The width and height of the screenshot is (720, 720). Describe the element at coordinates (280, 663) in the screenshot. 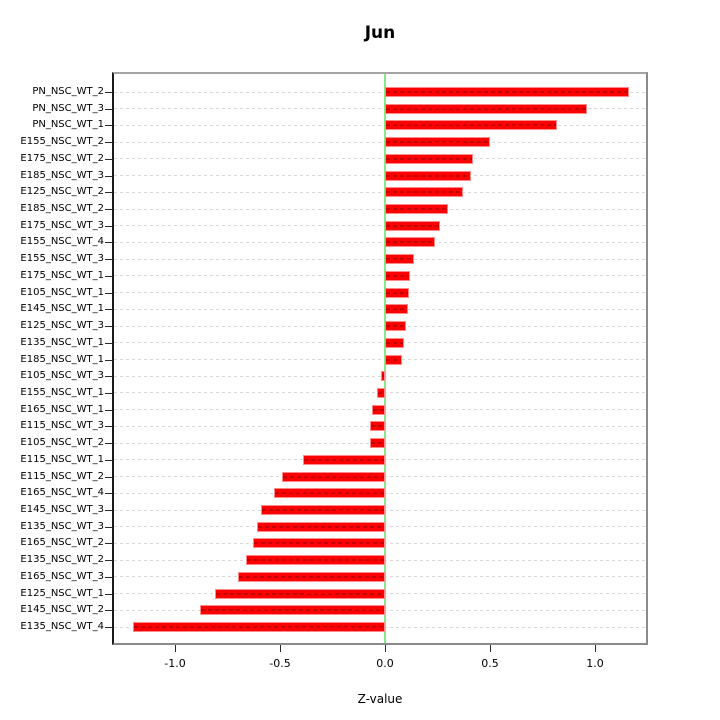

I see `x-axis-tick-label: -0.5` at that location.